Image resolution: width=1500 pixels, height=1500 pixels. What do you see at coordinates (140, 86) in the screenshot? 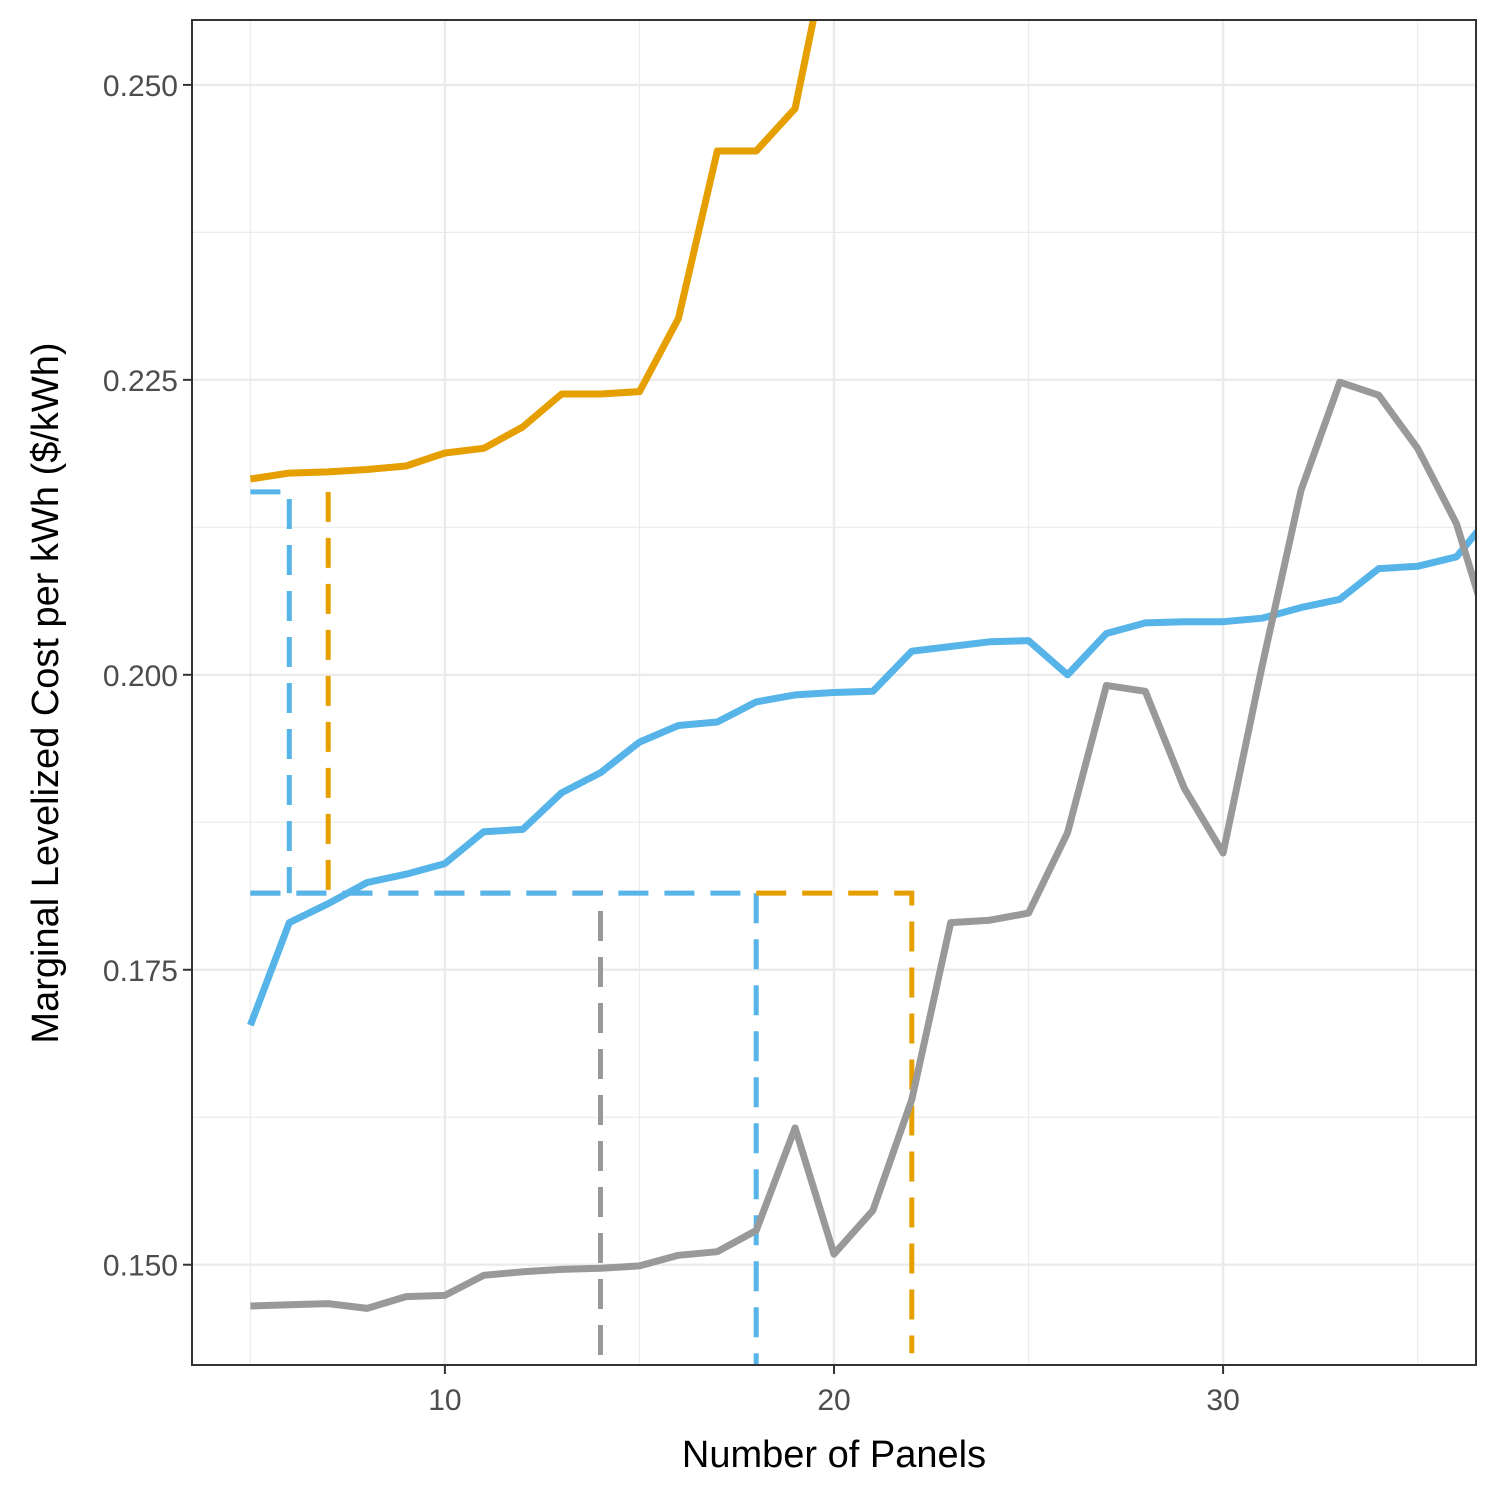
I see `y-tick-label: 0.250` at bounding box center [140, 86].